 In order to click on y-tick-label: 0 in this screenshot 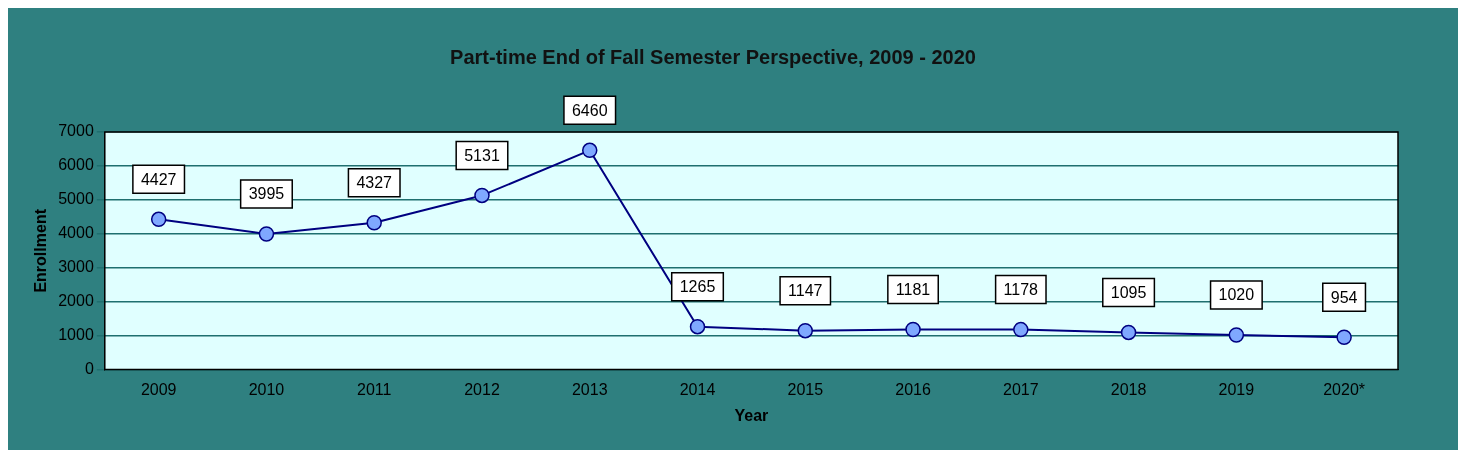, I will do `click(89, 369)`.